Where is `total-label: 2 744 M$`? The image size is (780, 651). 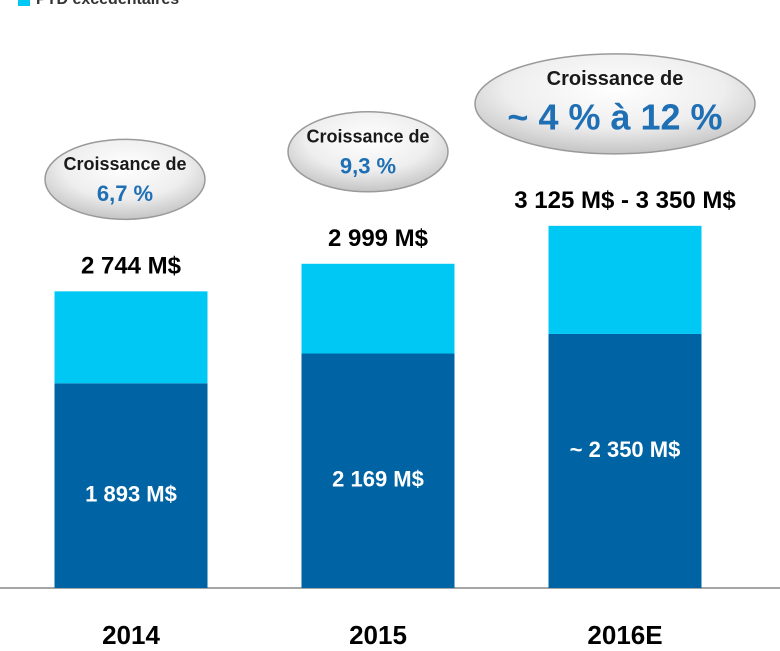 total-label: 2 744 M$ is located at coordinates (131, 266).